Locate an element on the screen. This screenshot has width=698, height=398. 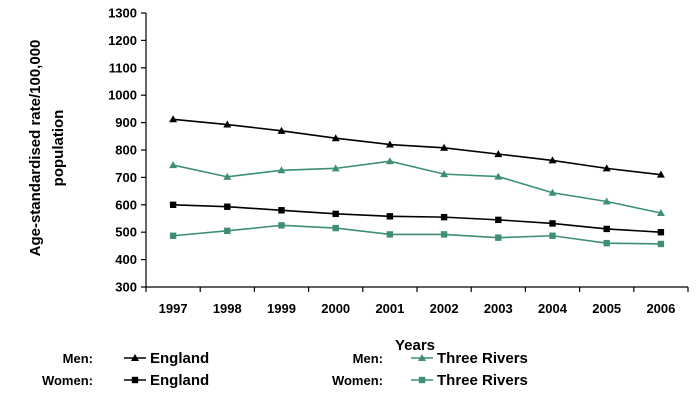
y-tick-label: 600 is located at coordinates (126, 204).